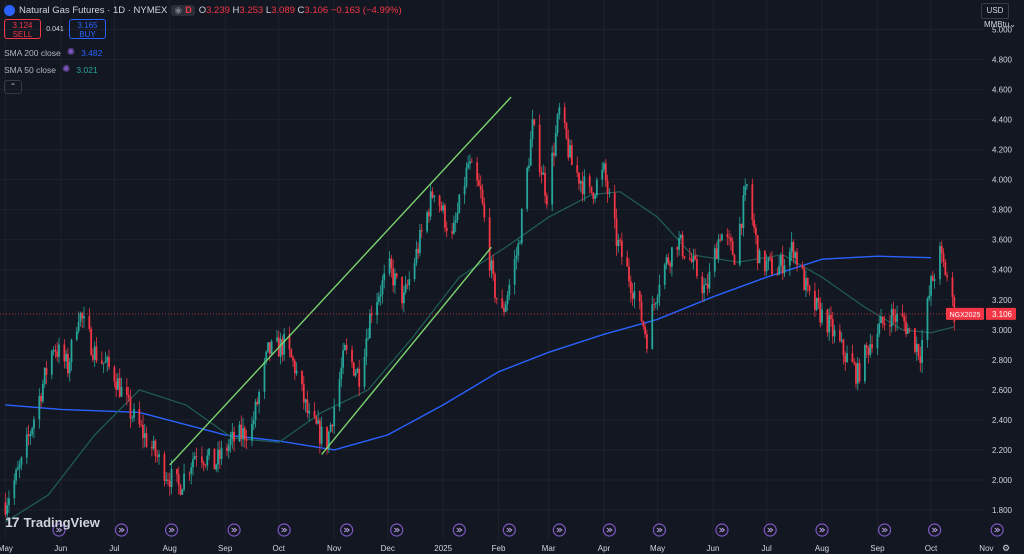 This screenshot has width=1024, height=554. Describe the element at coordinates (1002, 90) in the screenshot. I see `price-tick-label: 4.600` at that location.